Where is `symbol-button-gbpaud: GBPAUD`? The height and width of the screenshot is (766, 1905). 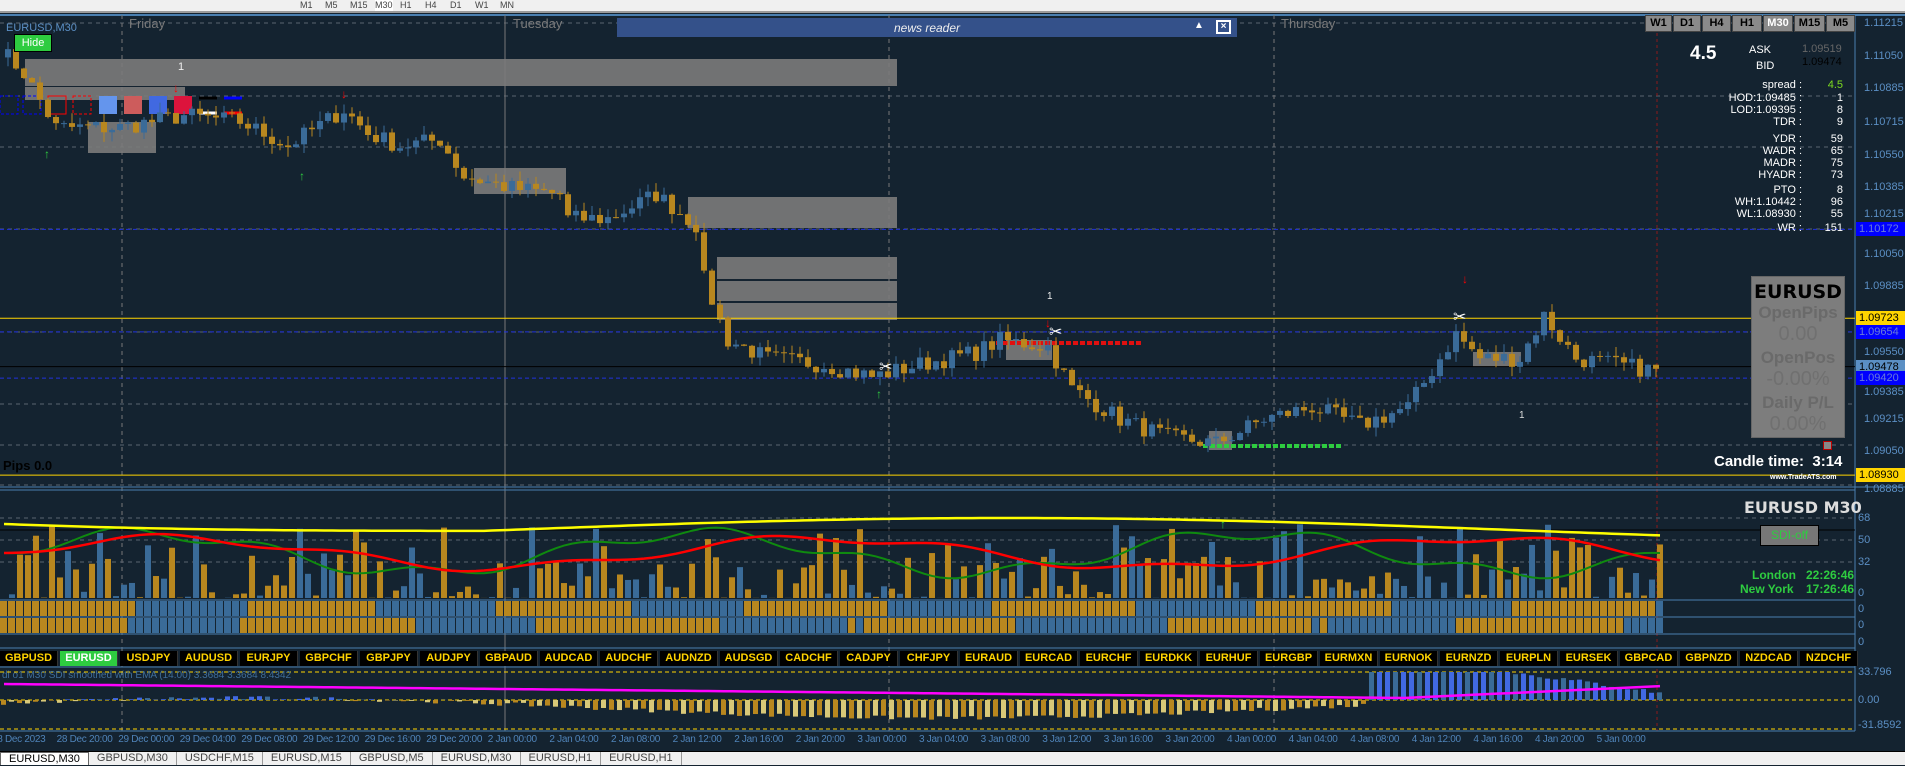
symbol-button-gbpaud: GBPAUD is located at coordinates (509, 658).